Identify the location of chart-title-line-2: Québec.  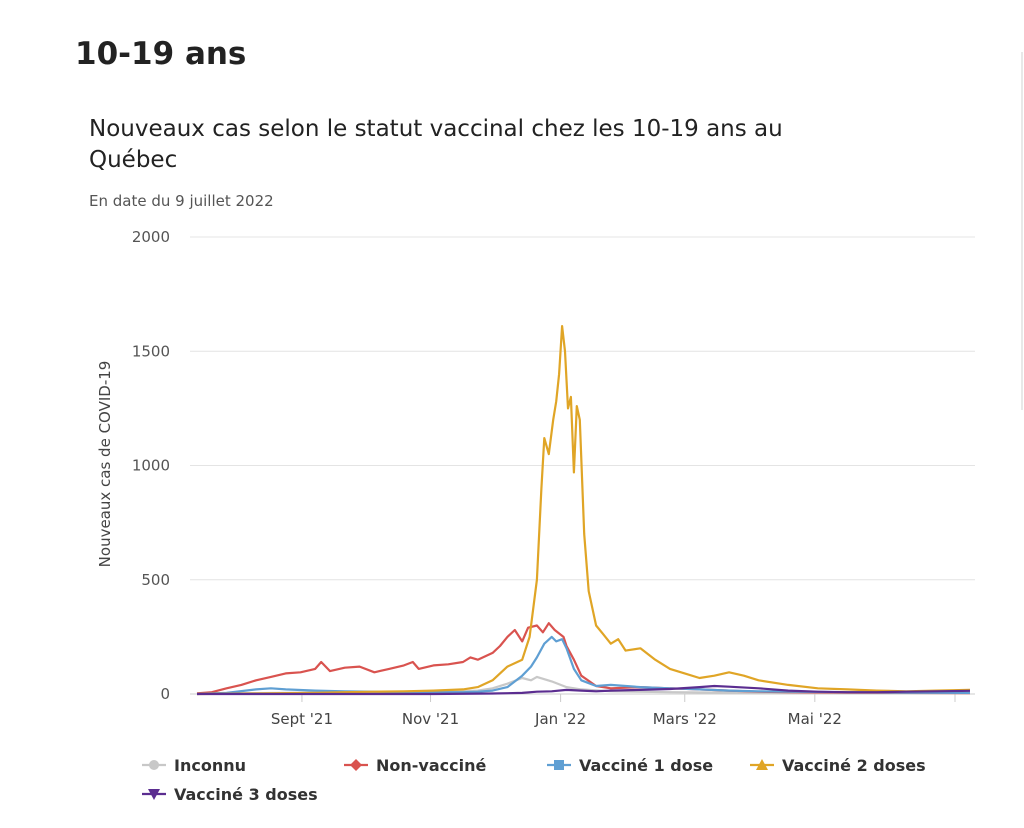
(133, 160).